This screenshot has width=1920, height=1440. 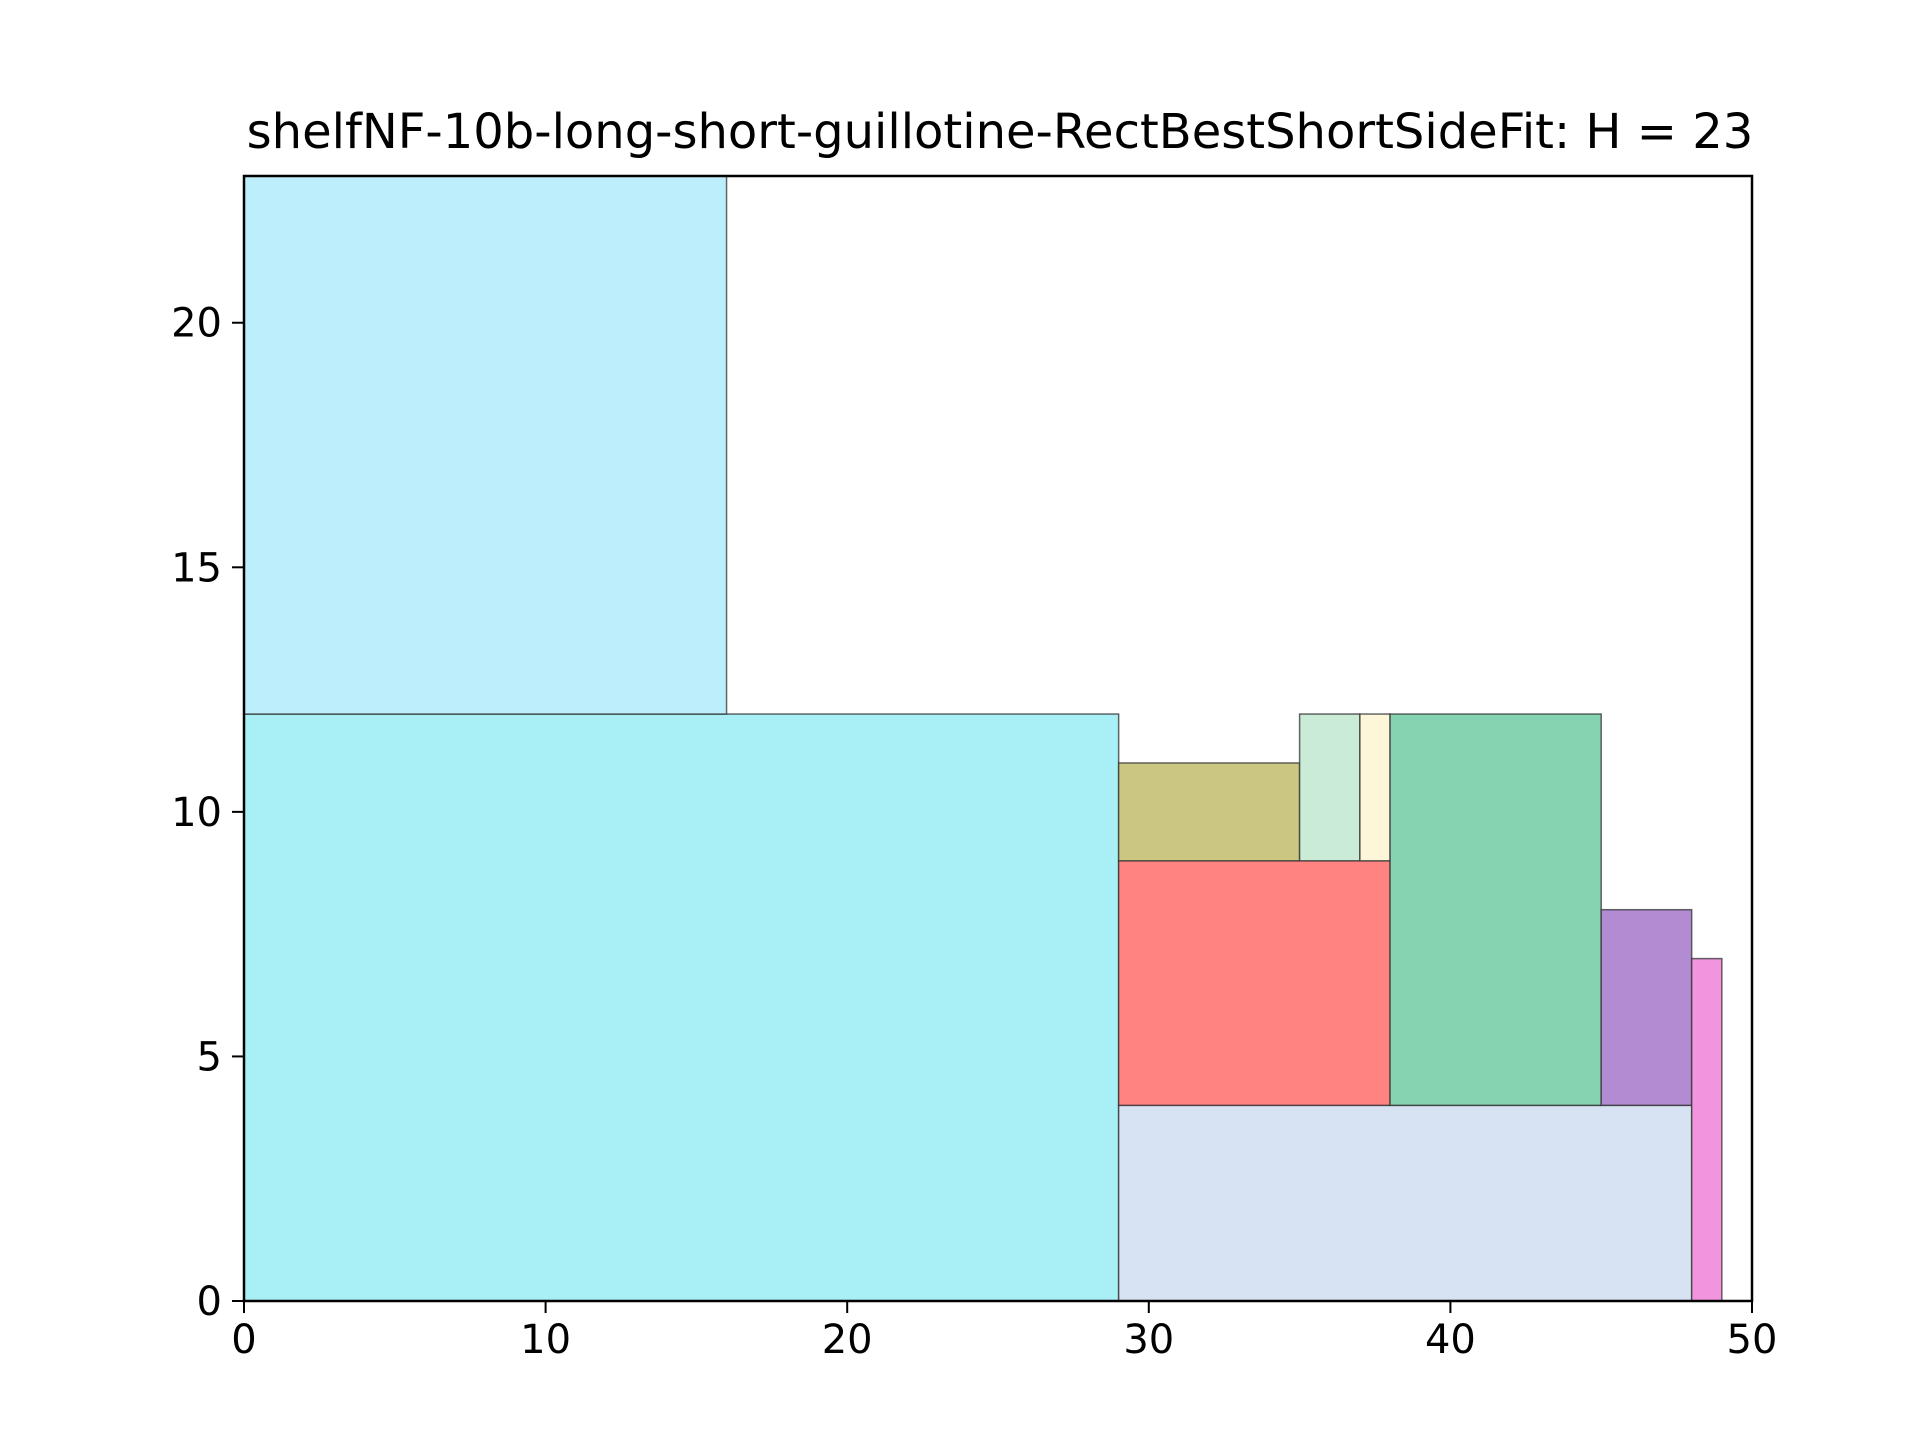 I want to click on y-tick-label: 5, so click(x=209, y=1057).